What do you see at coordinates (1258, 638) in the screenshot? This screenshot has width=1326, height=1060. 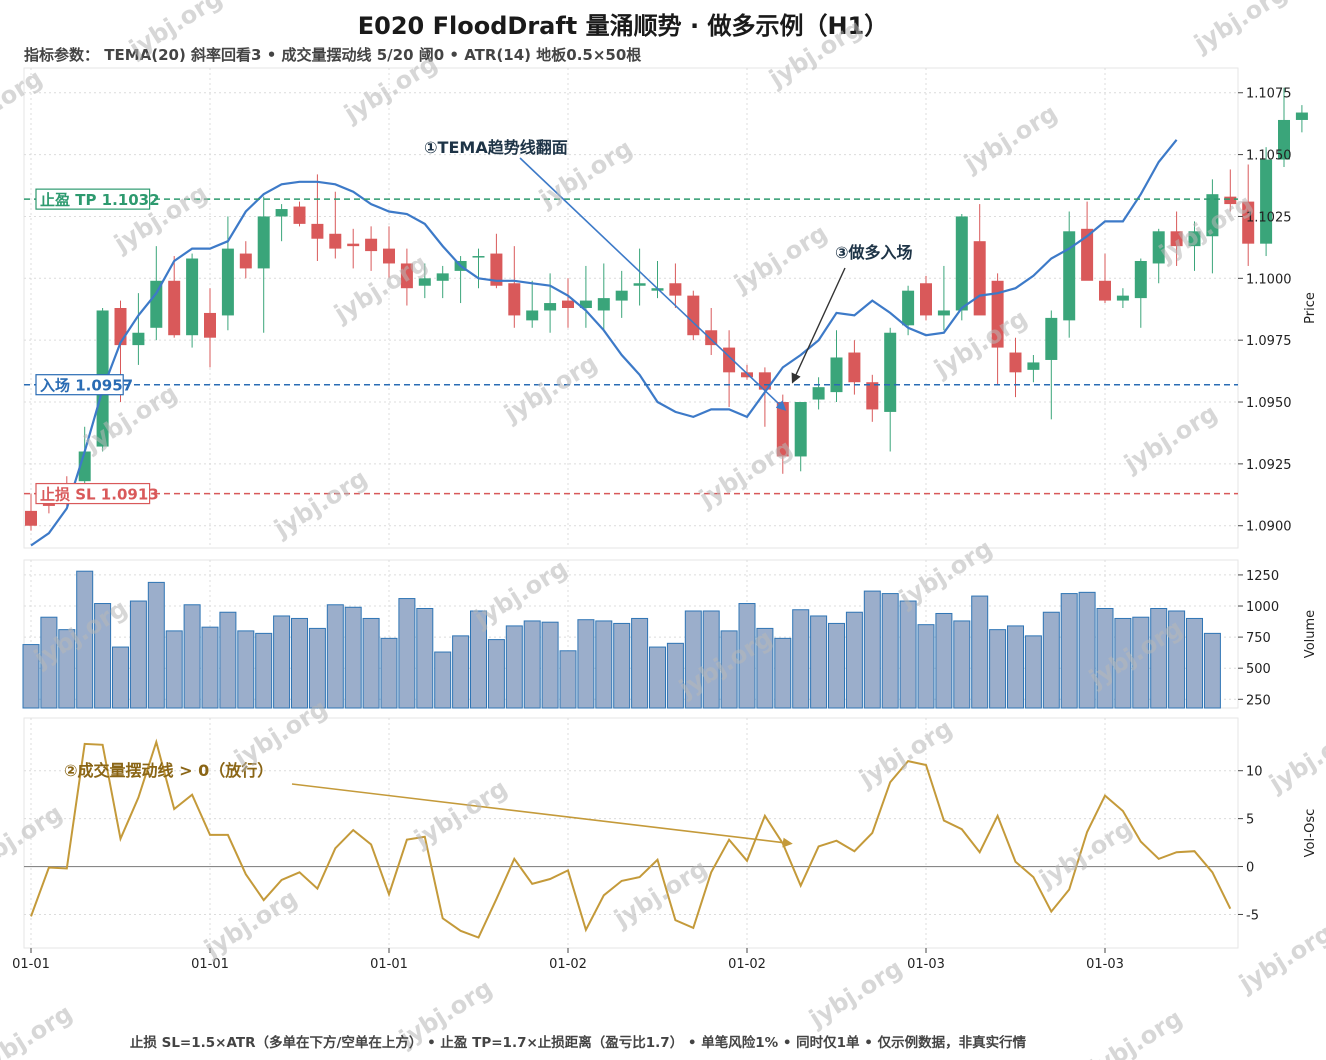 I see `volume-y-tick-label: 750` at bounding box center [1258, 638].